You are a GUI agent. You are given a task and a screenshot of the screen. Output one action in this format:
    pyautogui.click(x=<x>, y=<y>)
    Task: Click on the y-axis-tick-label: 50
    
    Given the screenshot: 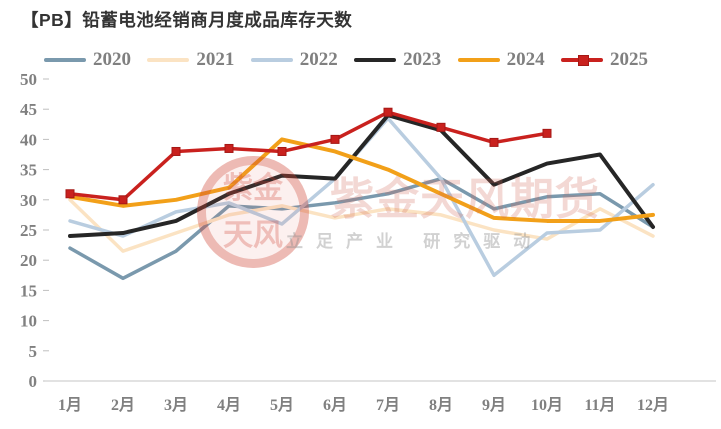 What is the action you would take?
    pyautogui.click(x=28, y=79)
    